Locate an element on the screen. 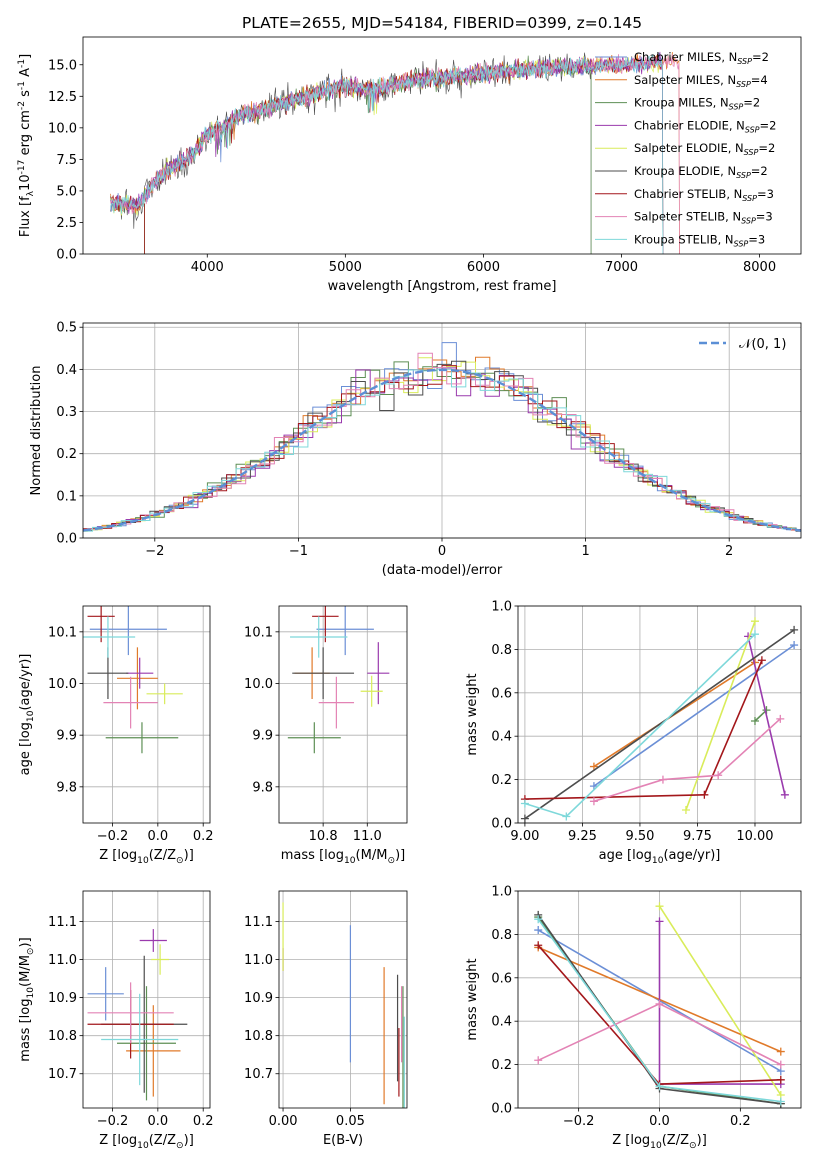 The width and height of the screenshot is (819, 1174). x-tick-label: −2 is located at coordinates (154, 551).